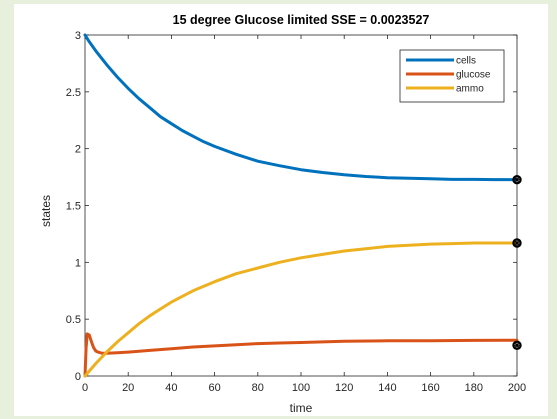 The width and height of the screenshot is (557, 419). Describe the element at coordinates (78, 36) in the screenshot. I see `y-tick-label: 3` at that location.